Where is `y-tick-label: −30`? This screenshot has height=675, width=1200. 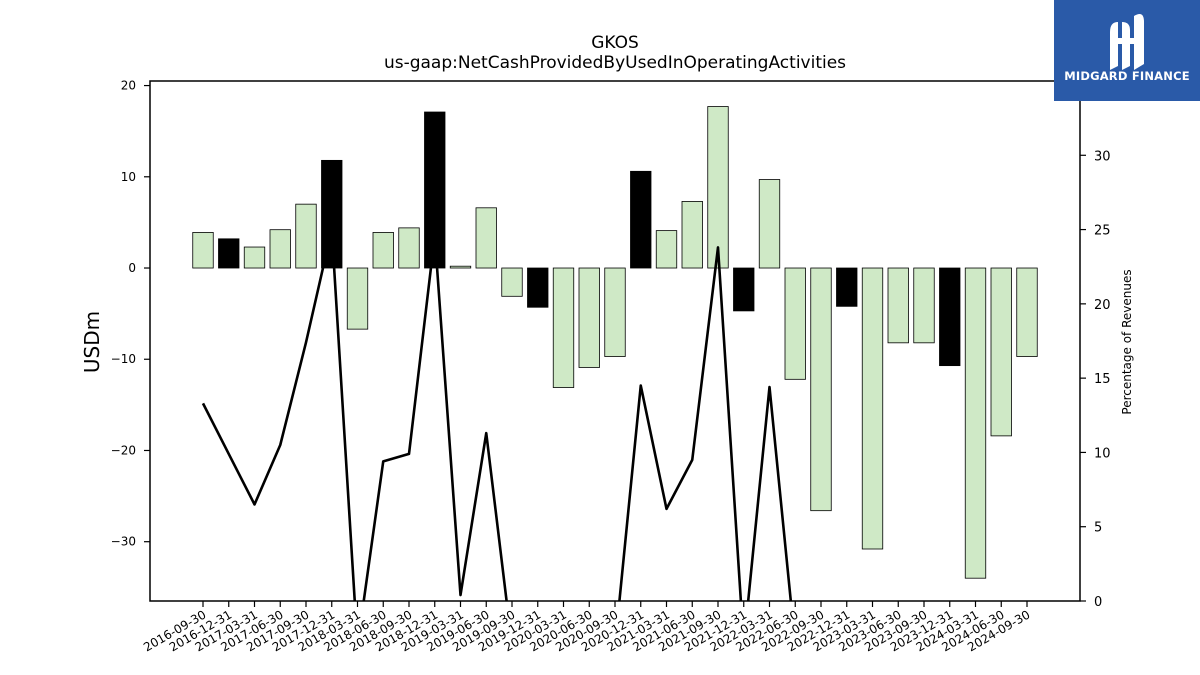 y-tick-label: −30 is located at coordinates (123, 542).